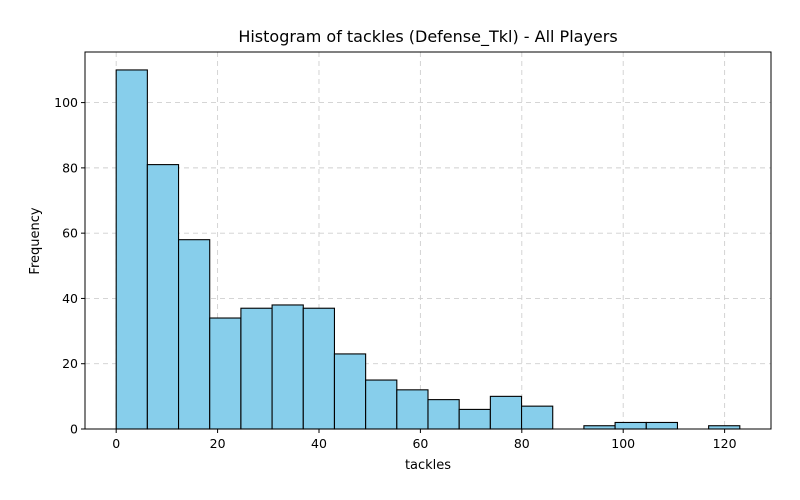  I want to click on y-tick-label: 100, so click(66, 102).